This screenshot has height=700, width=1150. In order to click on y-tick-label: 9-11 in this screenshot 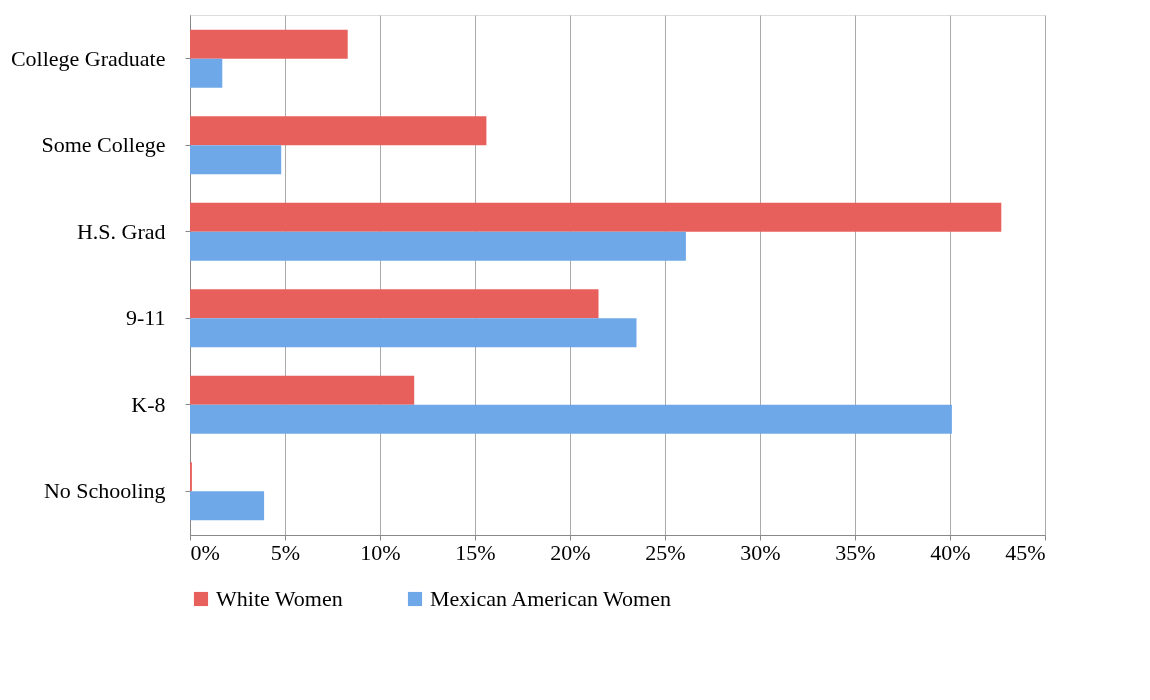, I will do `click(145, 318)`.